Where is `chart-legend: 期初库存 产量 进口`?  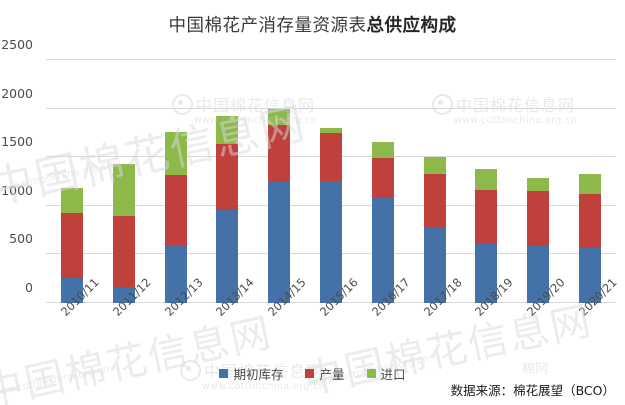 chart-legend: 期初库存 产量 进口 is located at coordinates (312, 373).